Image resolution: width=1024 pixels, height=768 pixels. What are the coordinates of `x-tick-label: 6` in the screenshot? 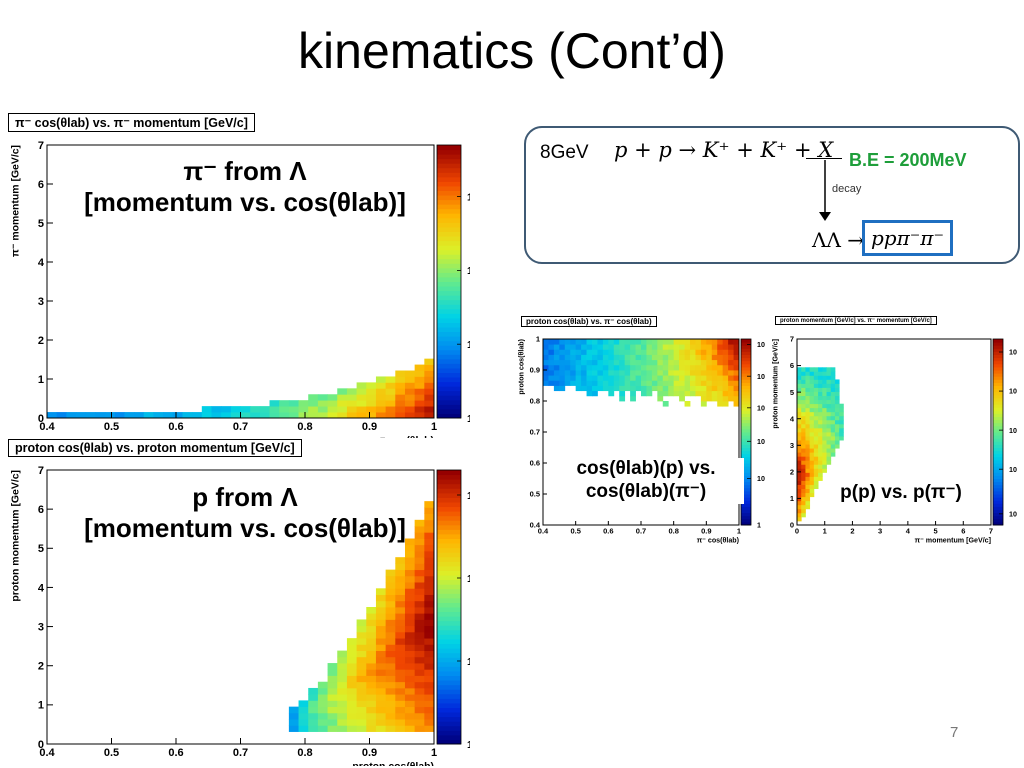 It's located at (963, 531).